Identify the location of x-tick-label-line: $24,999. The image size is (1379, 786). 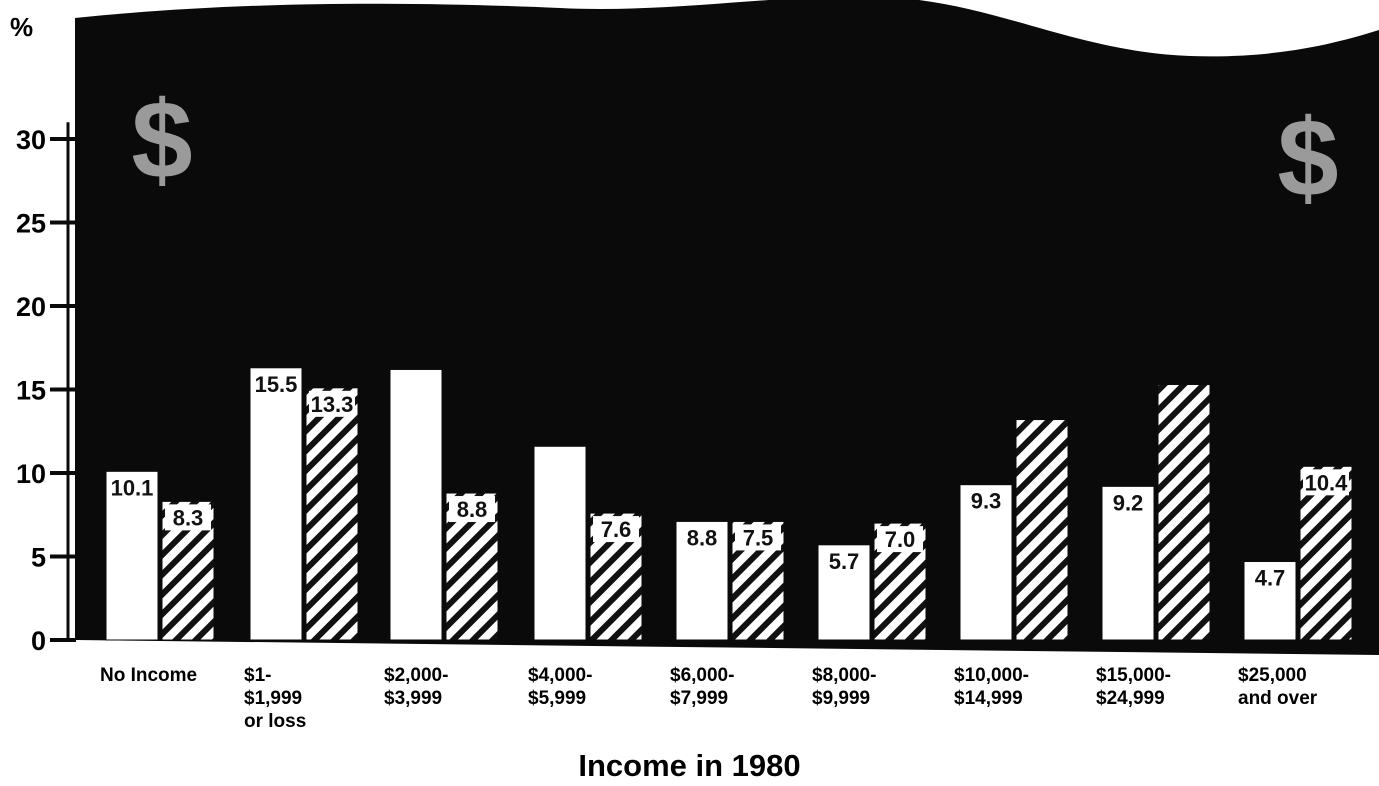
(1130, 698).